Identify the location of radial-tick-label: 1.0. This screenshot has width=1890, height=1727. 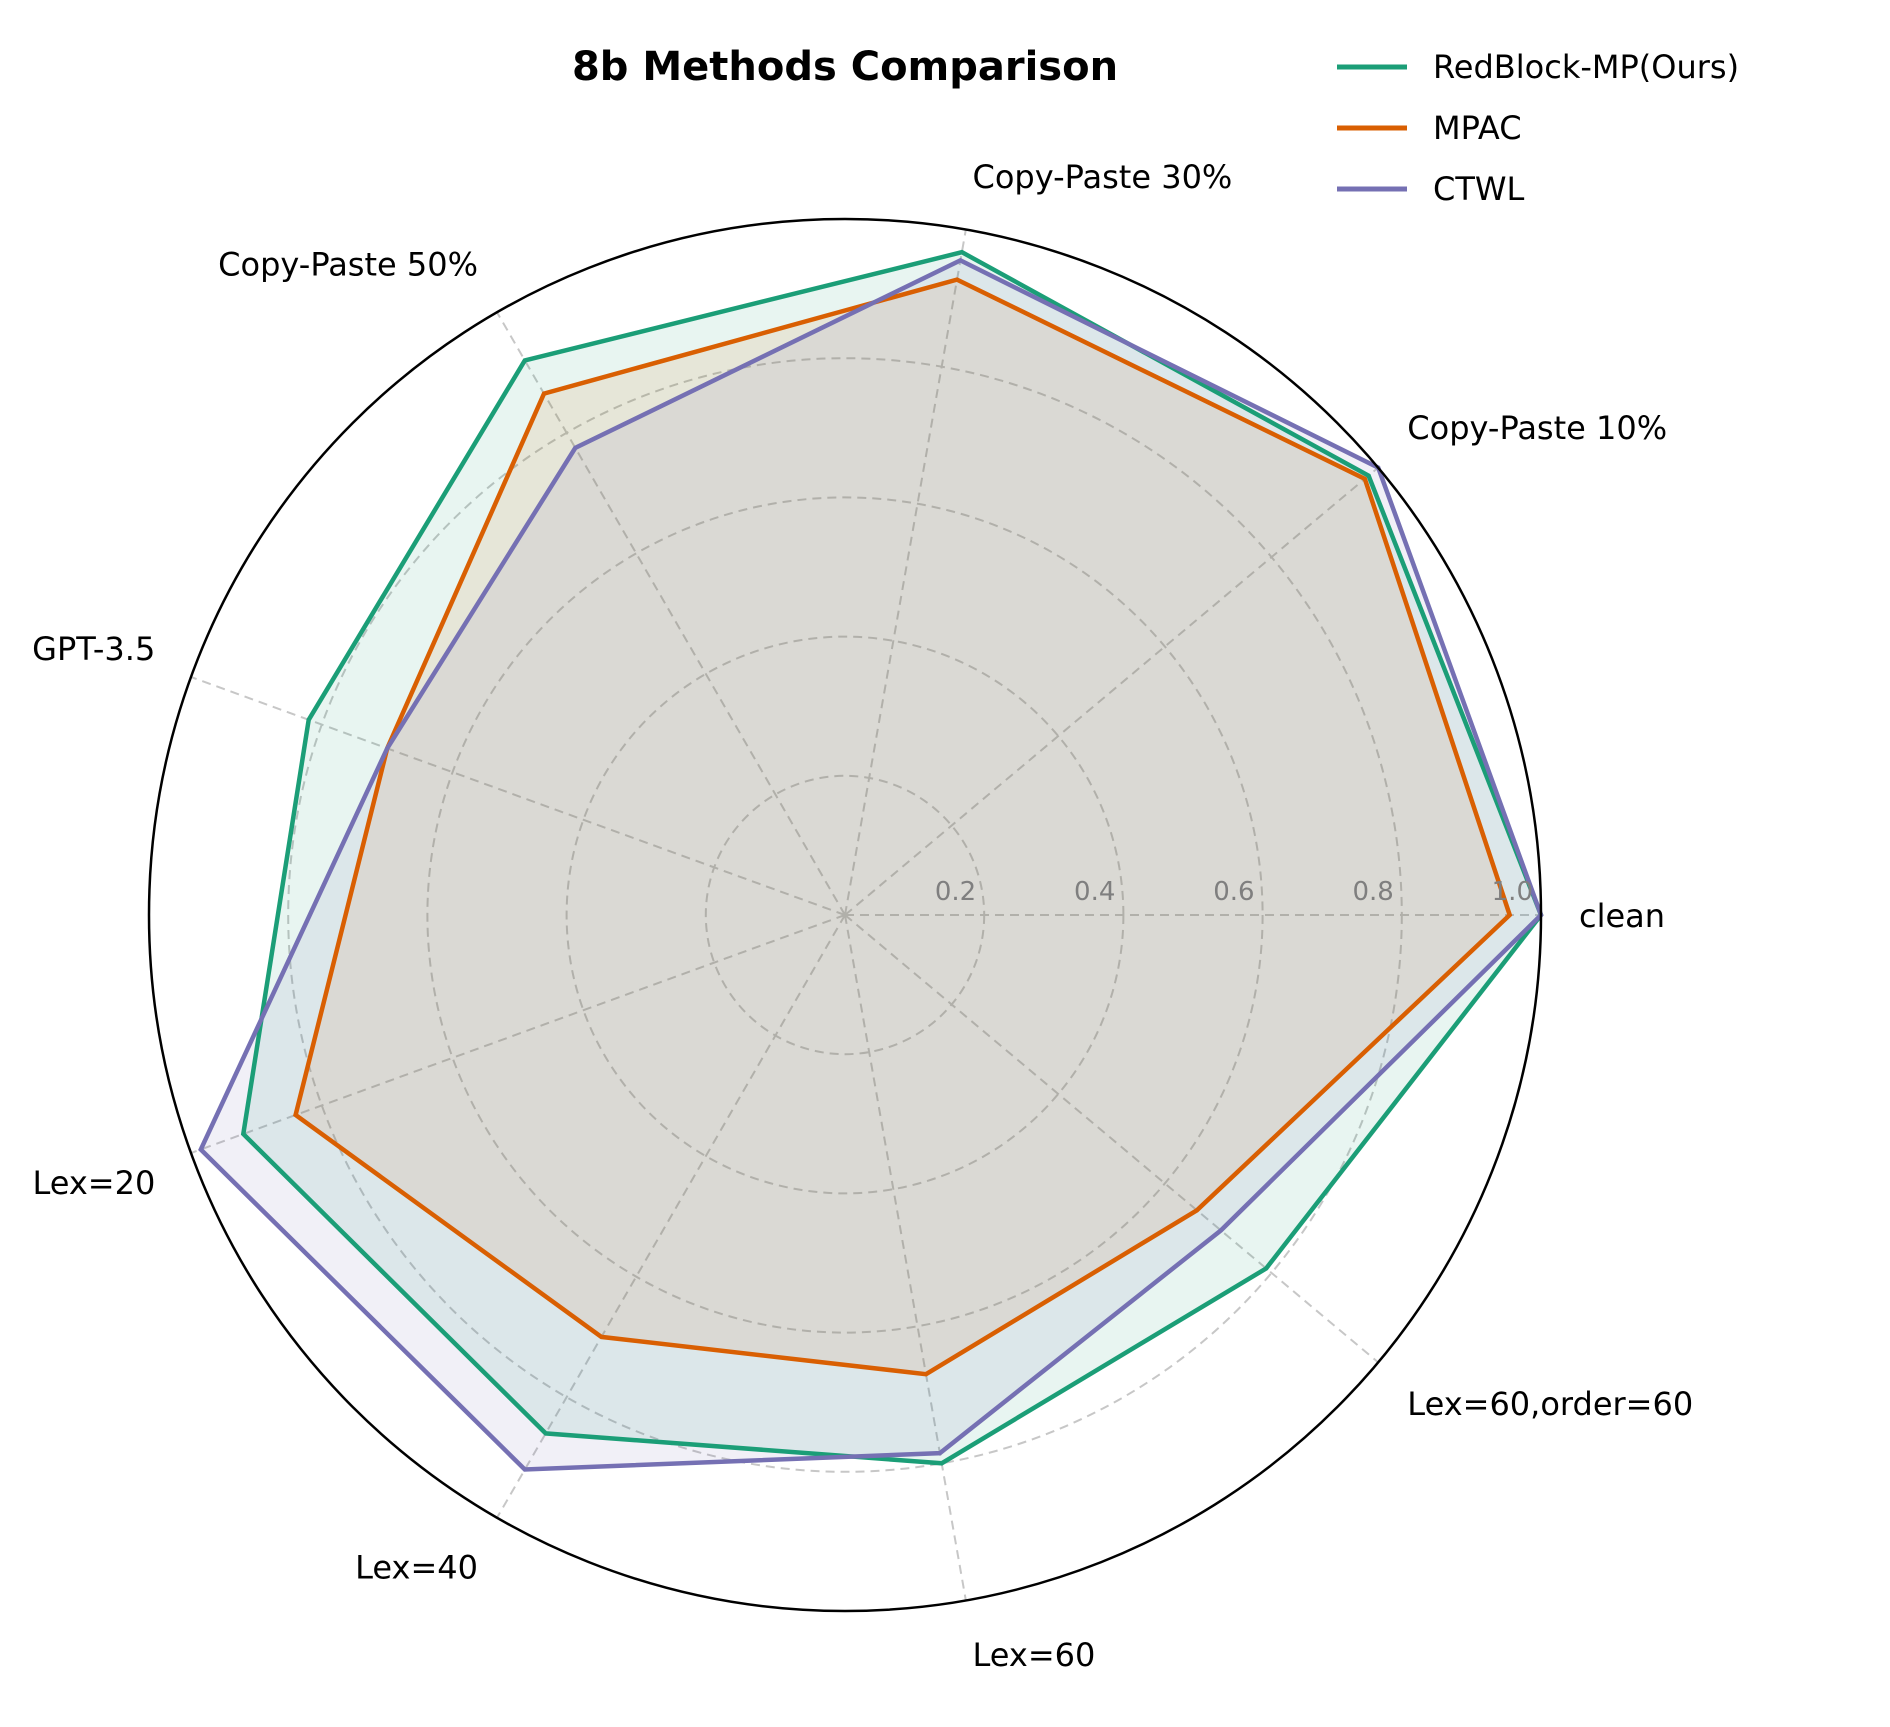
(1512, 892).